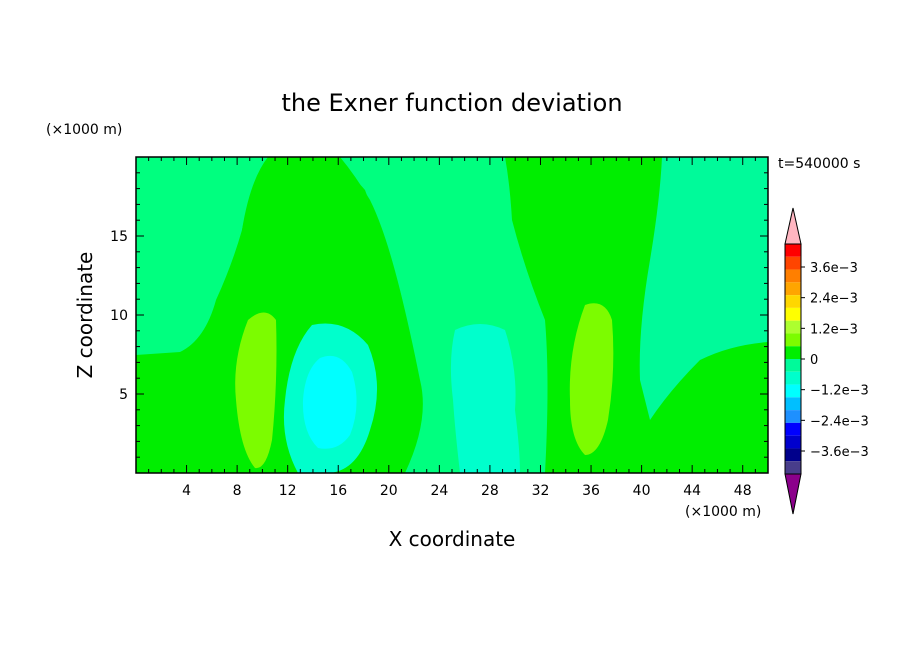 This screenshot has height=654, width=904. I want to click on x-tick-label: 28, so click(490, 491).